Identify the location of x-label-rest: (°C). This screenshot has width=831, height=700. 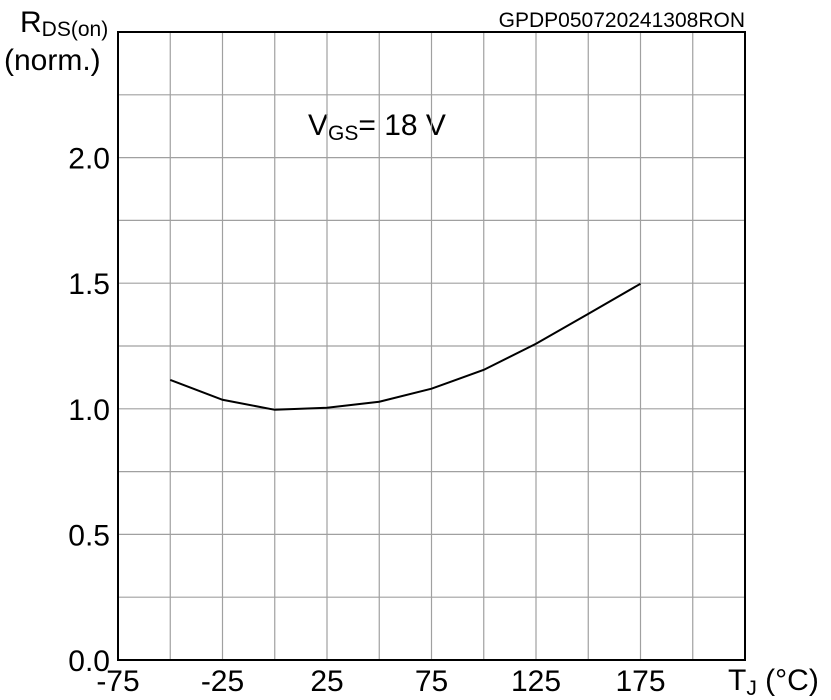
(788, 680).